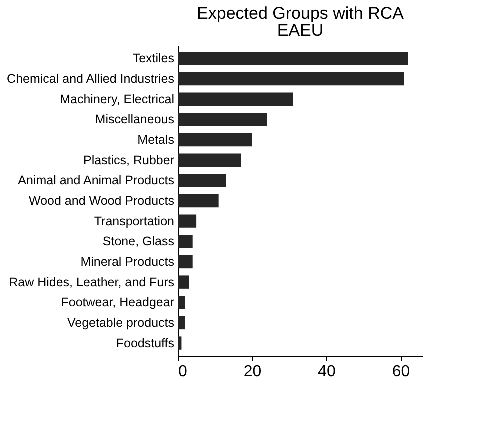 The image size is (491, 426). I want to click on y-tick-label: Wood and Wood Products, so click(101, 201).